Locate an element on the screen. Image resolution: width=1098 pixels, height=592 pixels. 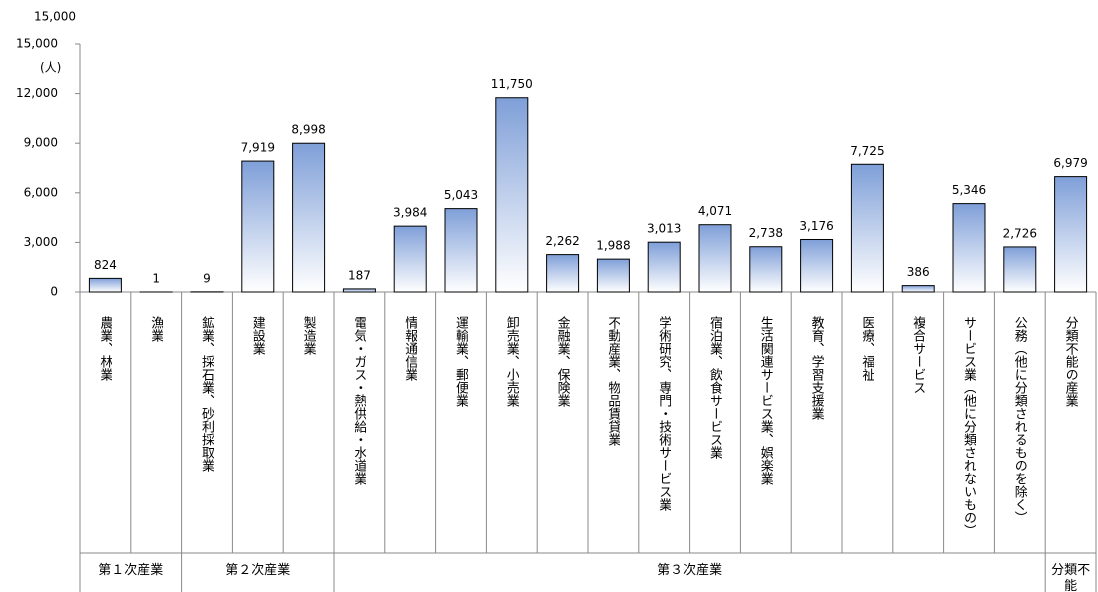
group-label: 分類不能 is located at coordinates (1071, 577).